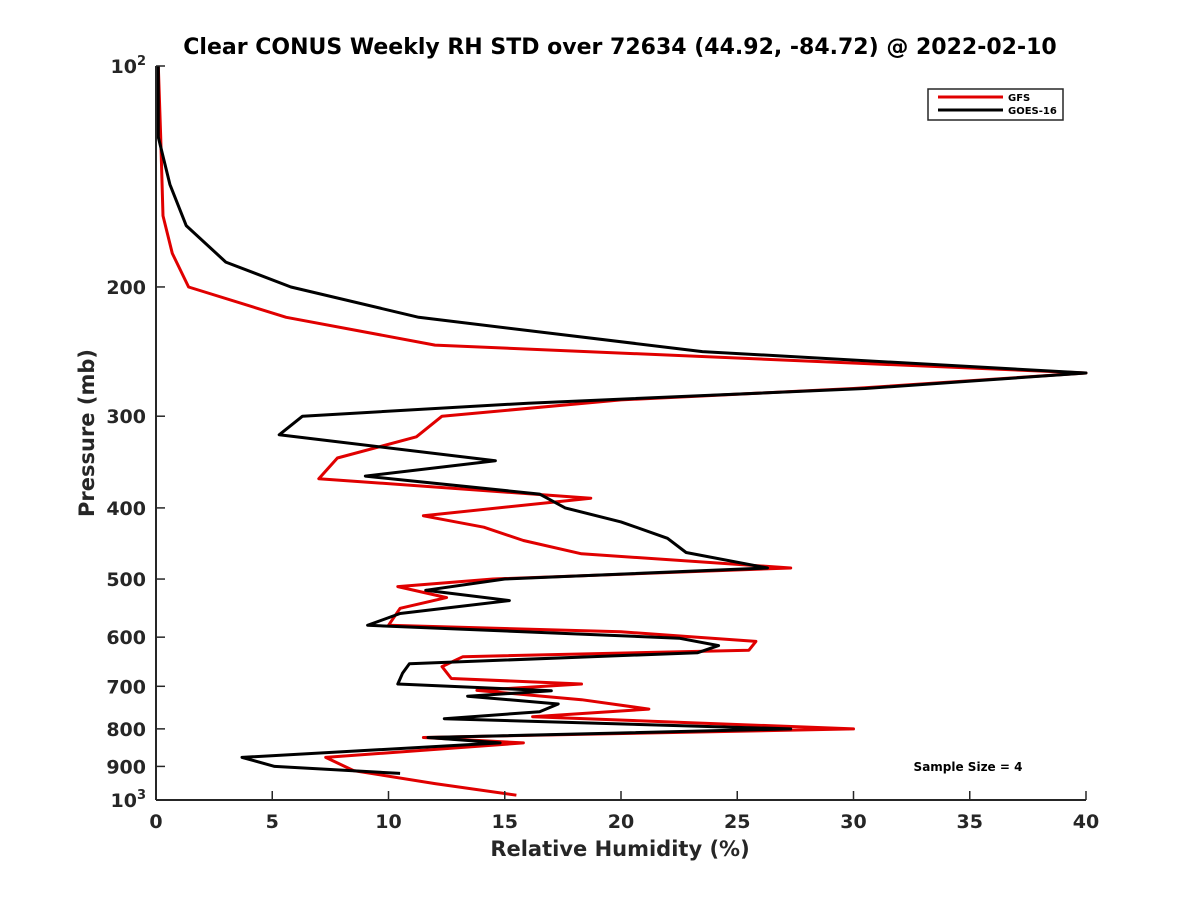 The width and height of the screenshot is (1200, 900). What do you see at coordinates (126, 509) in the screenshot?
I see `y-tick-label: 400` at bounding box center [126, 509].